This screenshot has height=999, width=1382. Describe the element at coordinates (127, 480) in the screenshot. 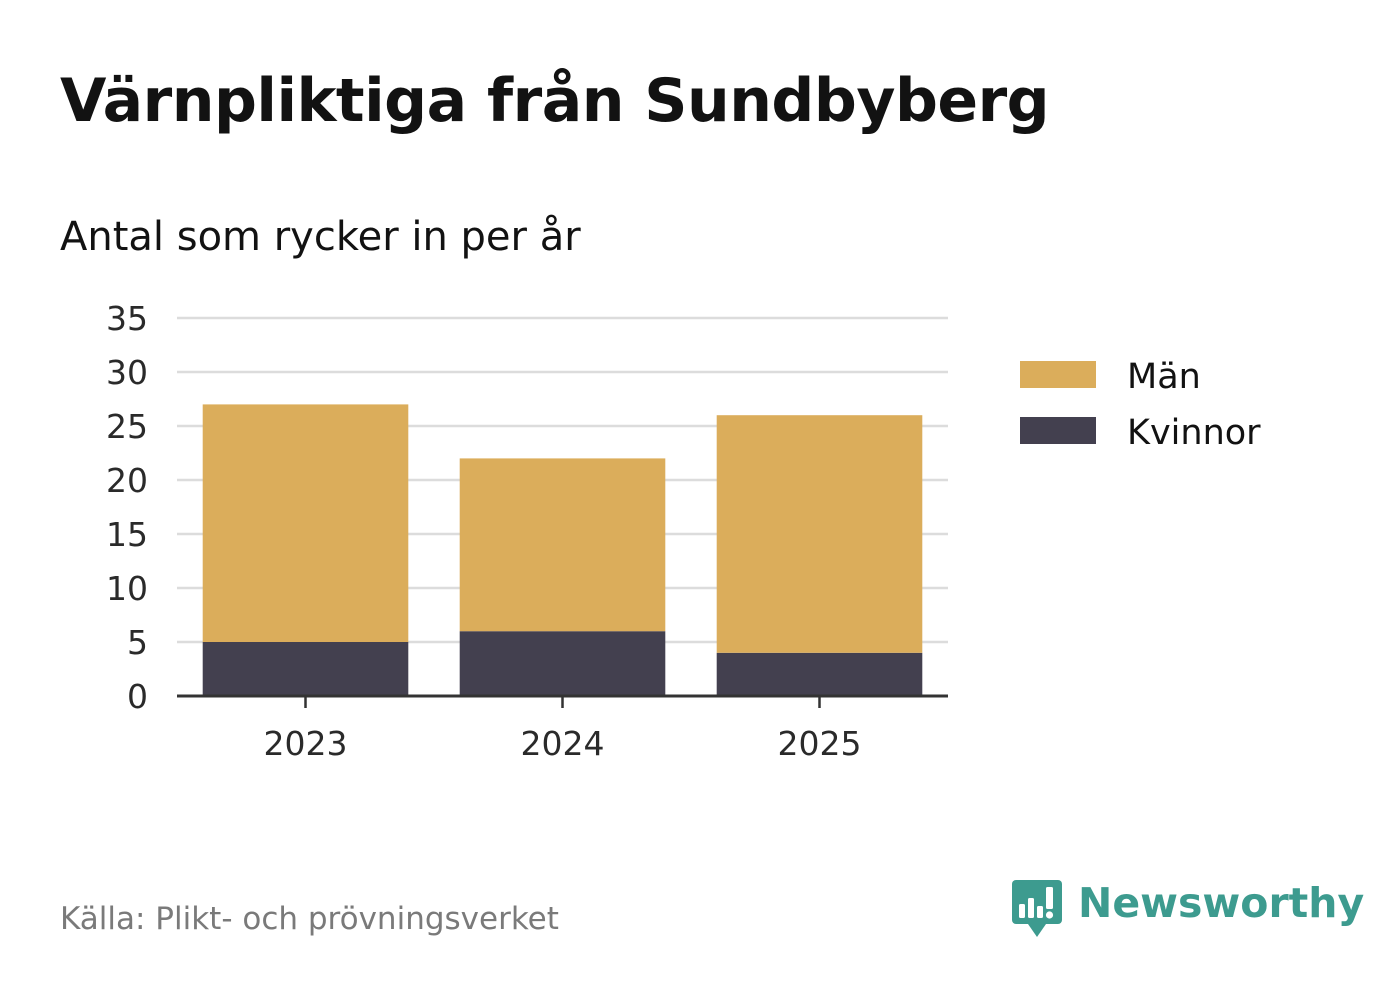

I see `y-tick-label: 20` at that location.